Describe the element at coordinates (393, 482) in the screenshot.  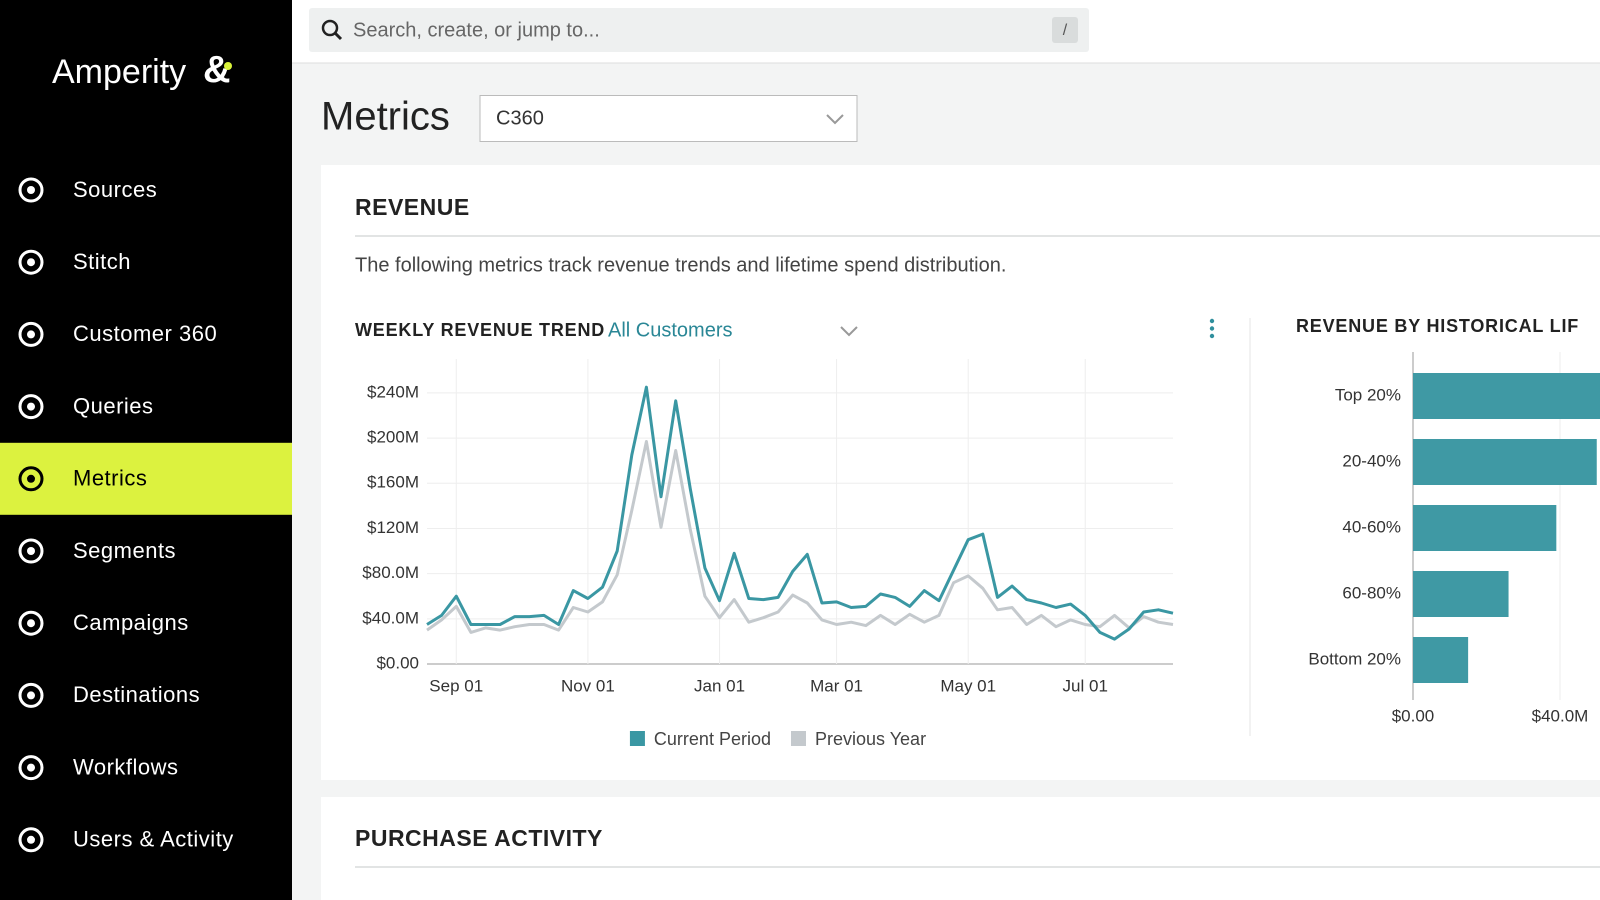
I see `y-tick-label: $160M` at that location.